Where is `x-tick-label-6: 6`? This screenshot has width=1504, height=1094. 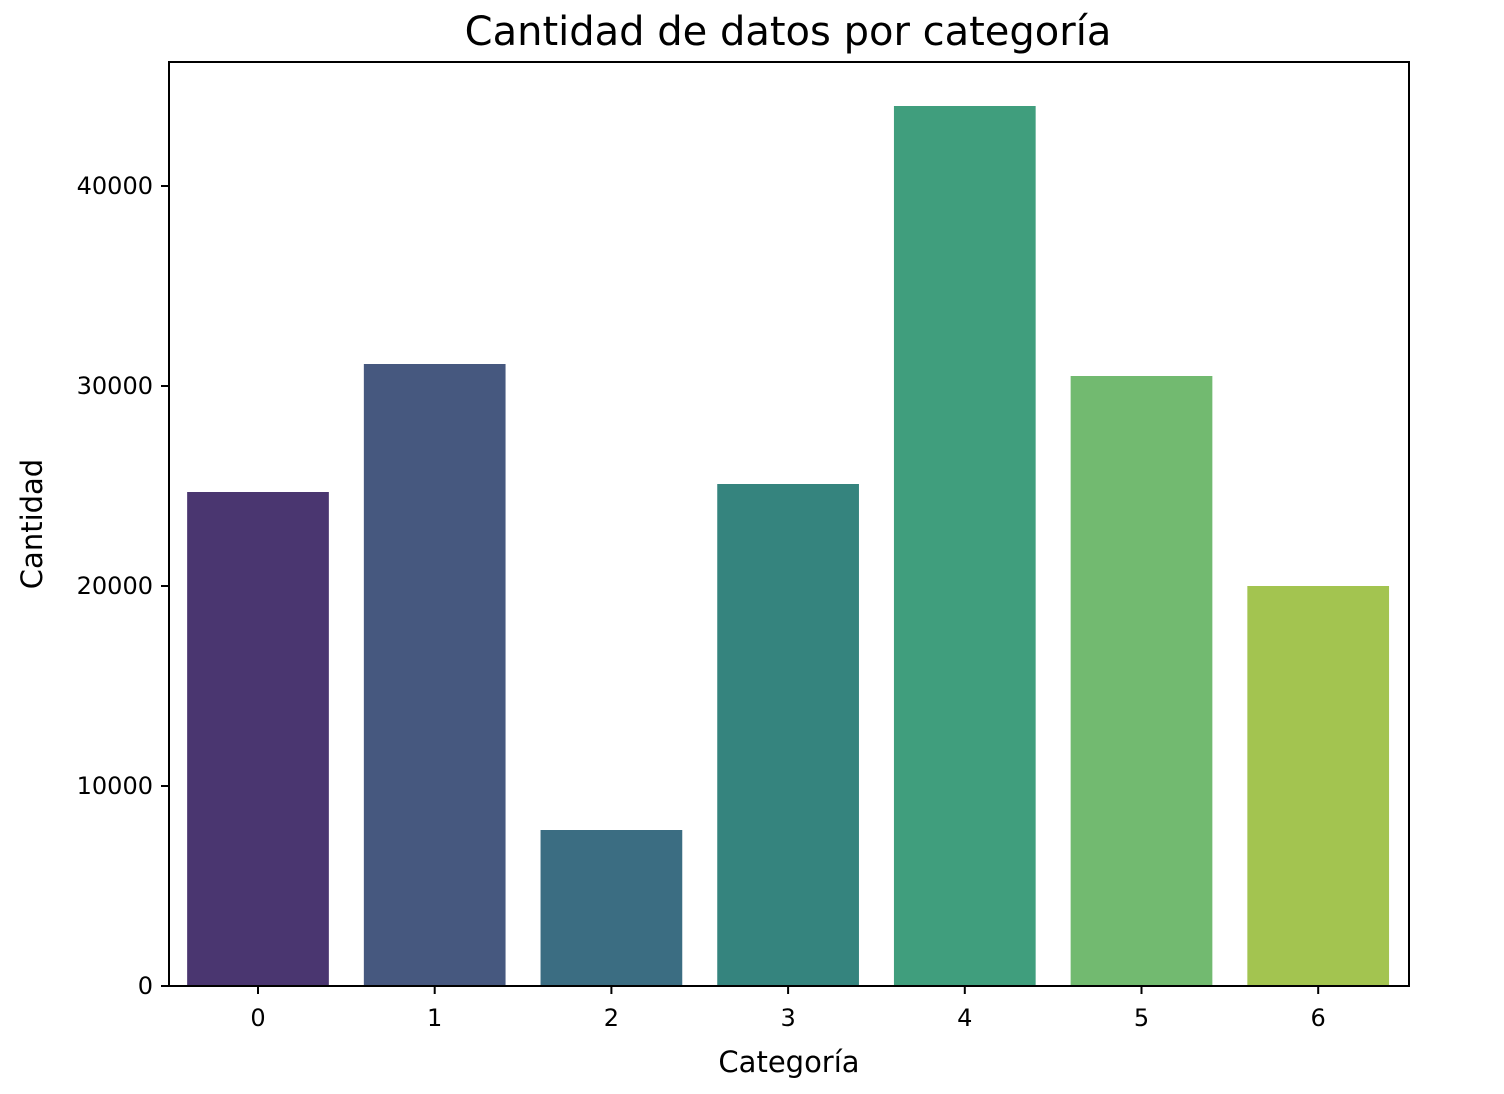 x-tick-label-6: 6 is located at coordinates (1318, 1018).